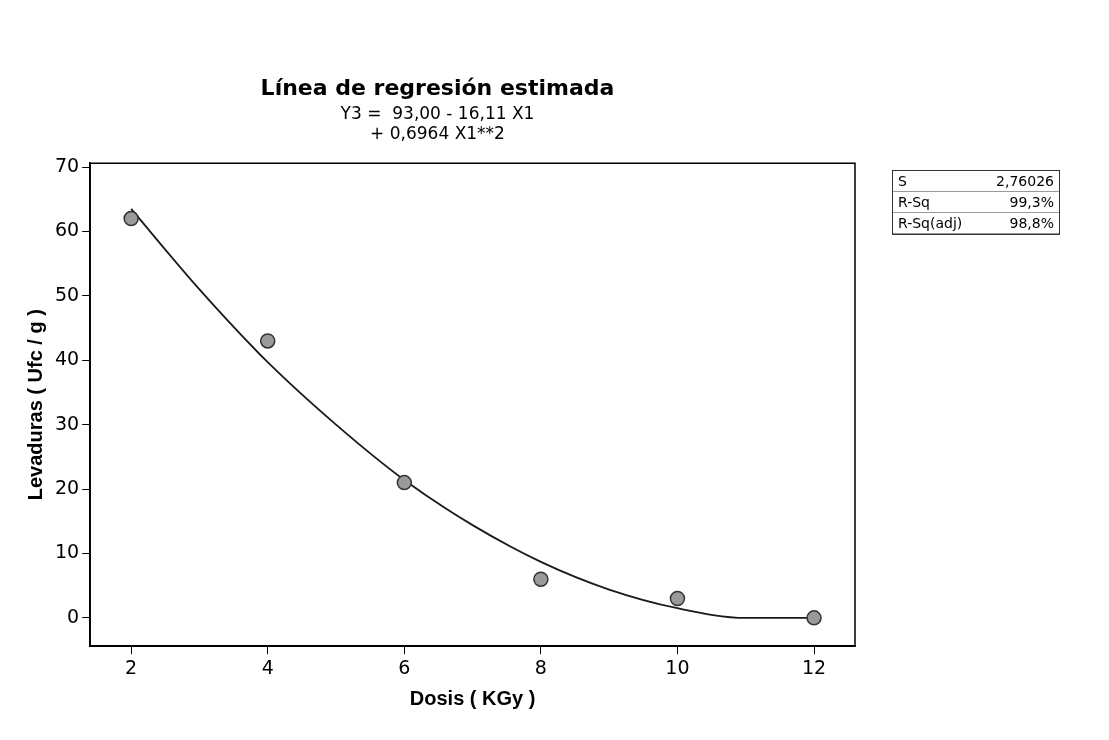 The height and width of the screenshot is (740, 1109). I want to click on text: R-Sq(adj), so click(942, 223).